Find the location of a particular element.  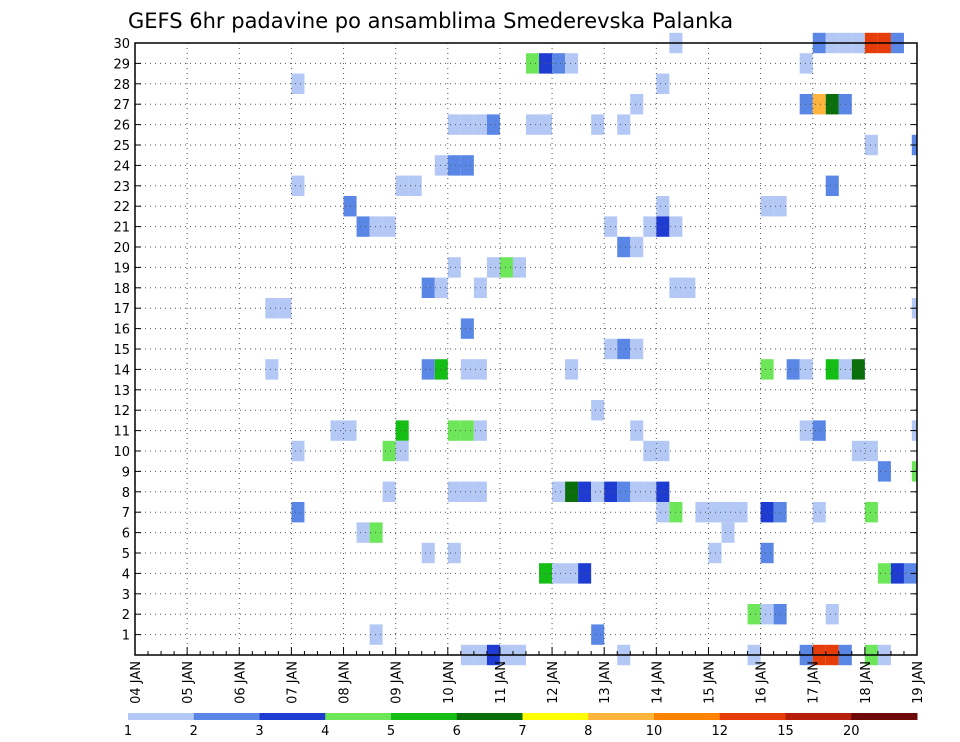

x-tick-label: 18 JAN is located at coordinates (866, 682).